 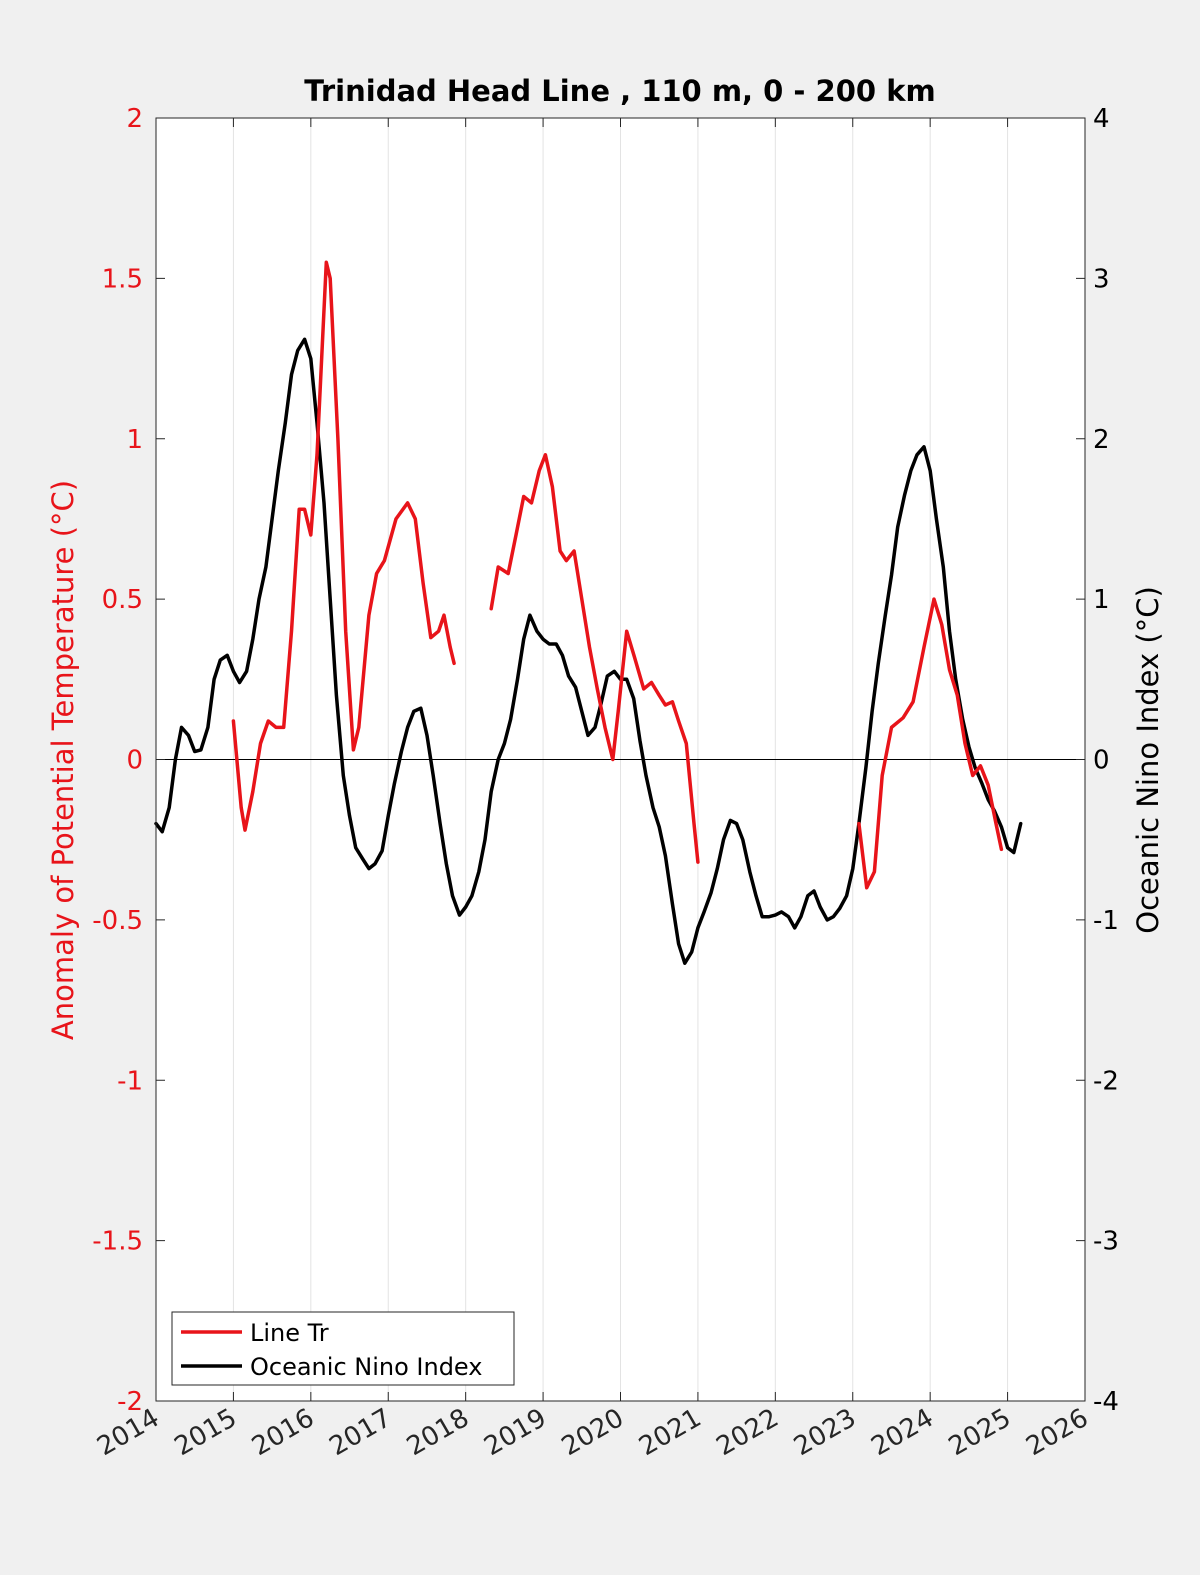 What do you see at coordinates (122, 600) in the screenshot?
I see `left-tick-label: 0.5` at bounding box center [122, 600].